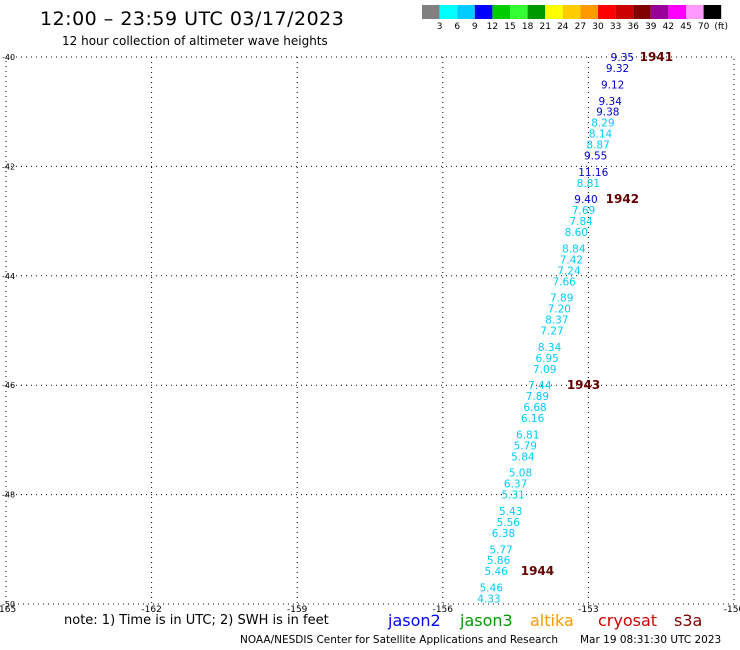  I want to click on swh-value: 5.43, so click(510, 512).